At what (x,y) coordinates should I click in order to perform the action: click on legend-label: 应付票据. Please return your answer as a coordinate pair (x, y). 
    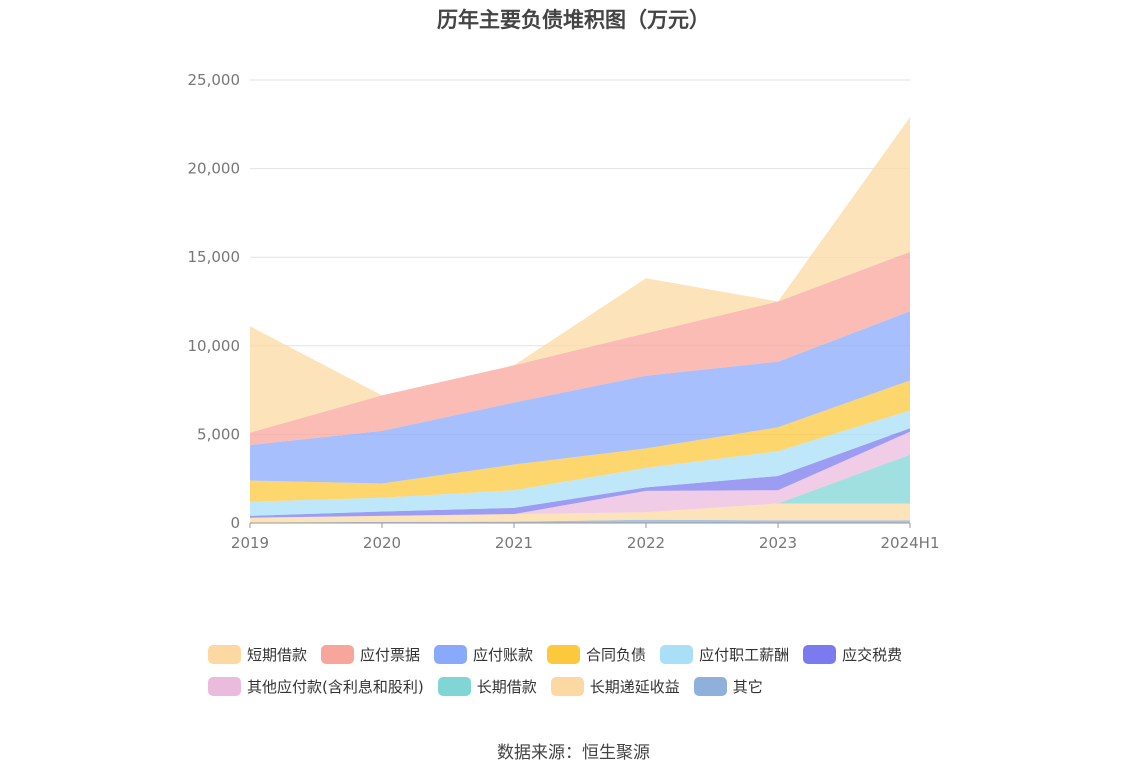
    Looking at the image, I should click on (390, 654).